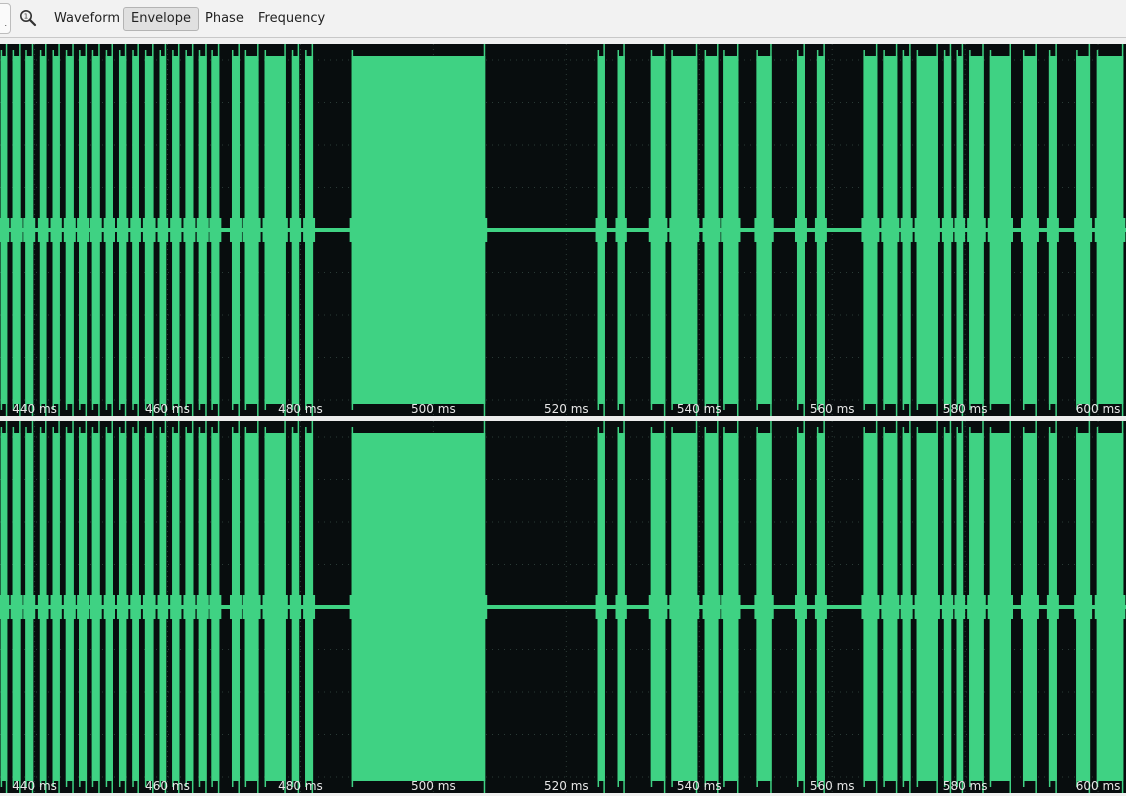  I want to click on tab-phase: Phase, so click(224, 18).